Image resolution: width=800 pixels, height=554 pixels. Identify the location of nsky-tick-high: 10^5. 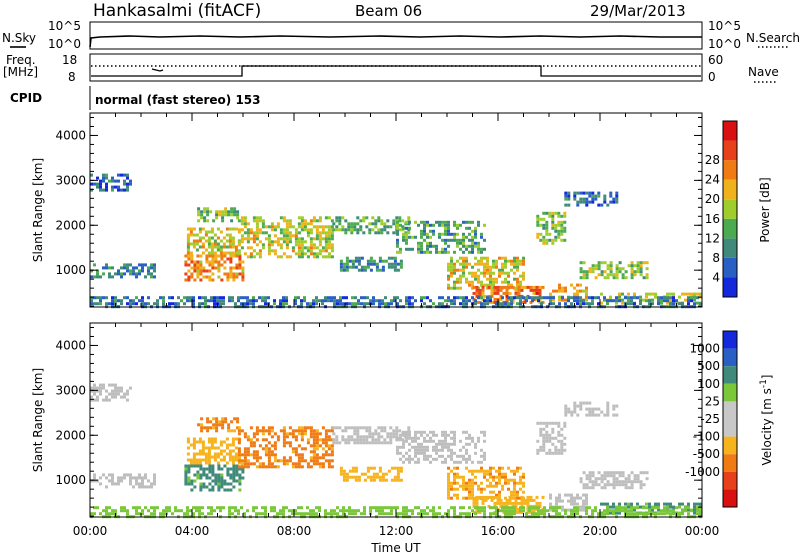
(64, 26).